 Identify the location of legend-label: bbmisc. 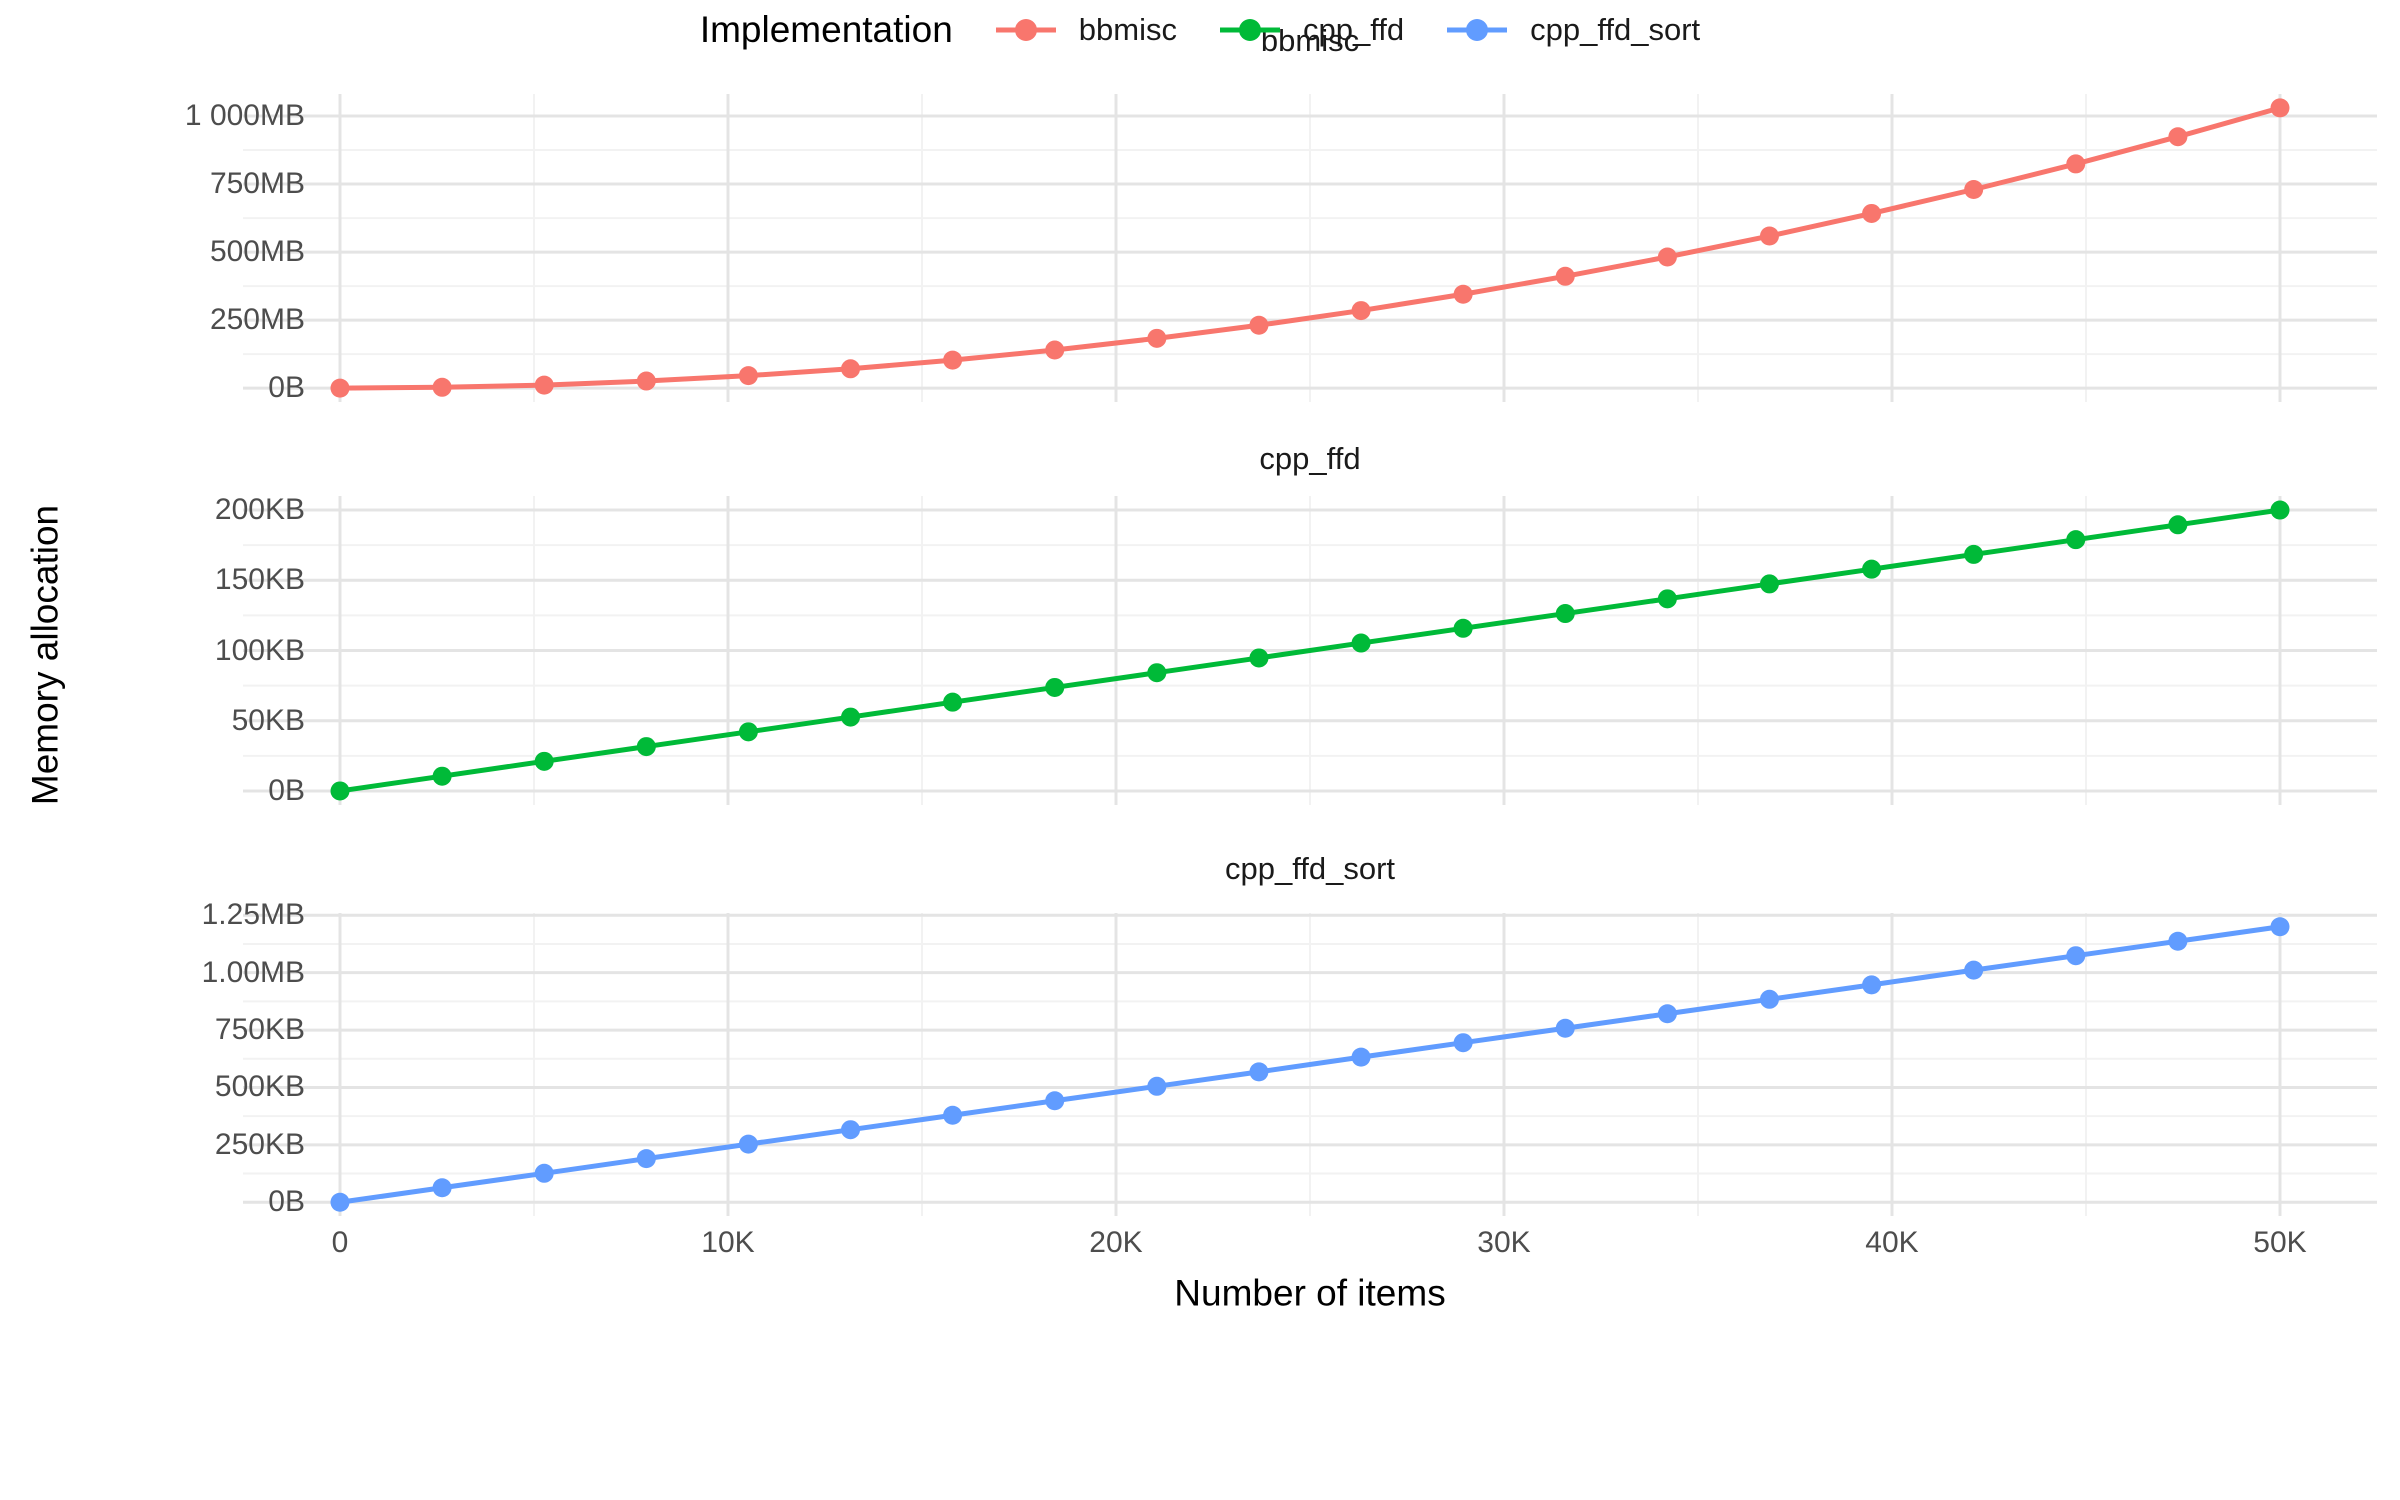
(1127, 29).